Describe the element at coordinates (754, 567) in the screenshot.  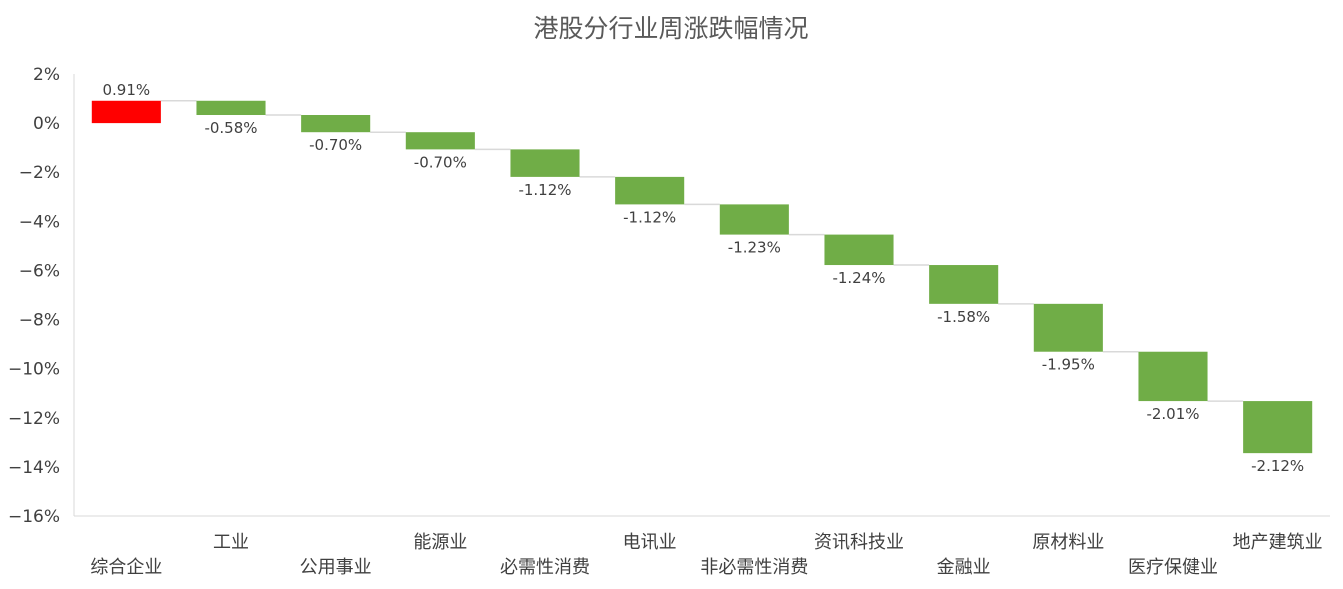
I see `category-label: 非必需性消费` at that location.